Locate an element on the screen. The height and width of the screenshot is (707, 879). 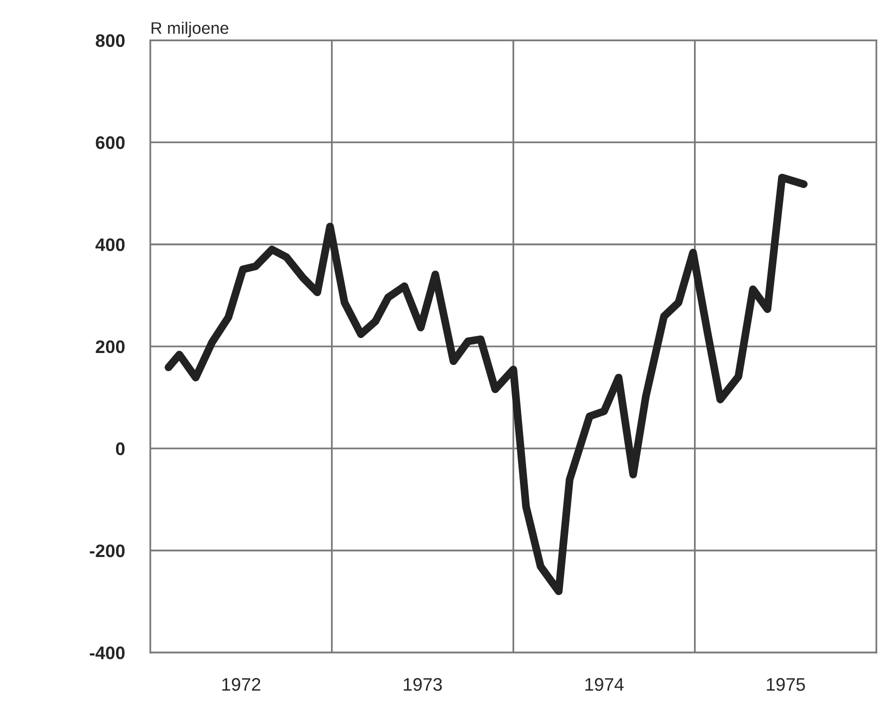
y-tick-label: -200 is located at coordinates (107, 551).